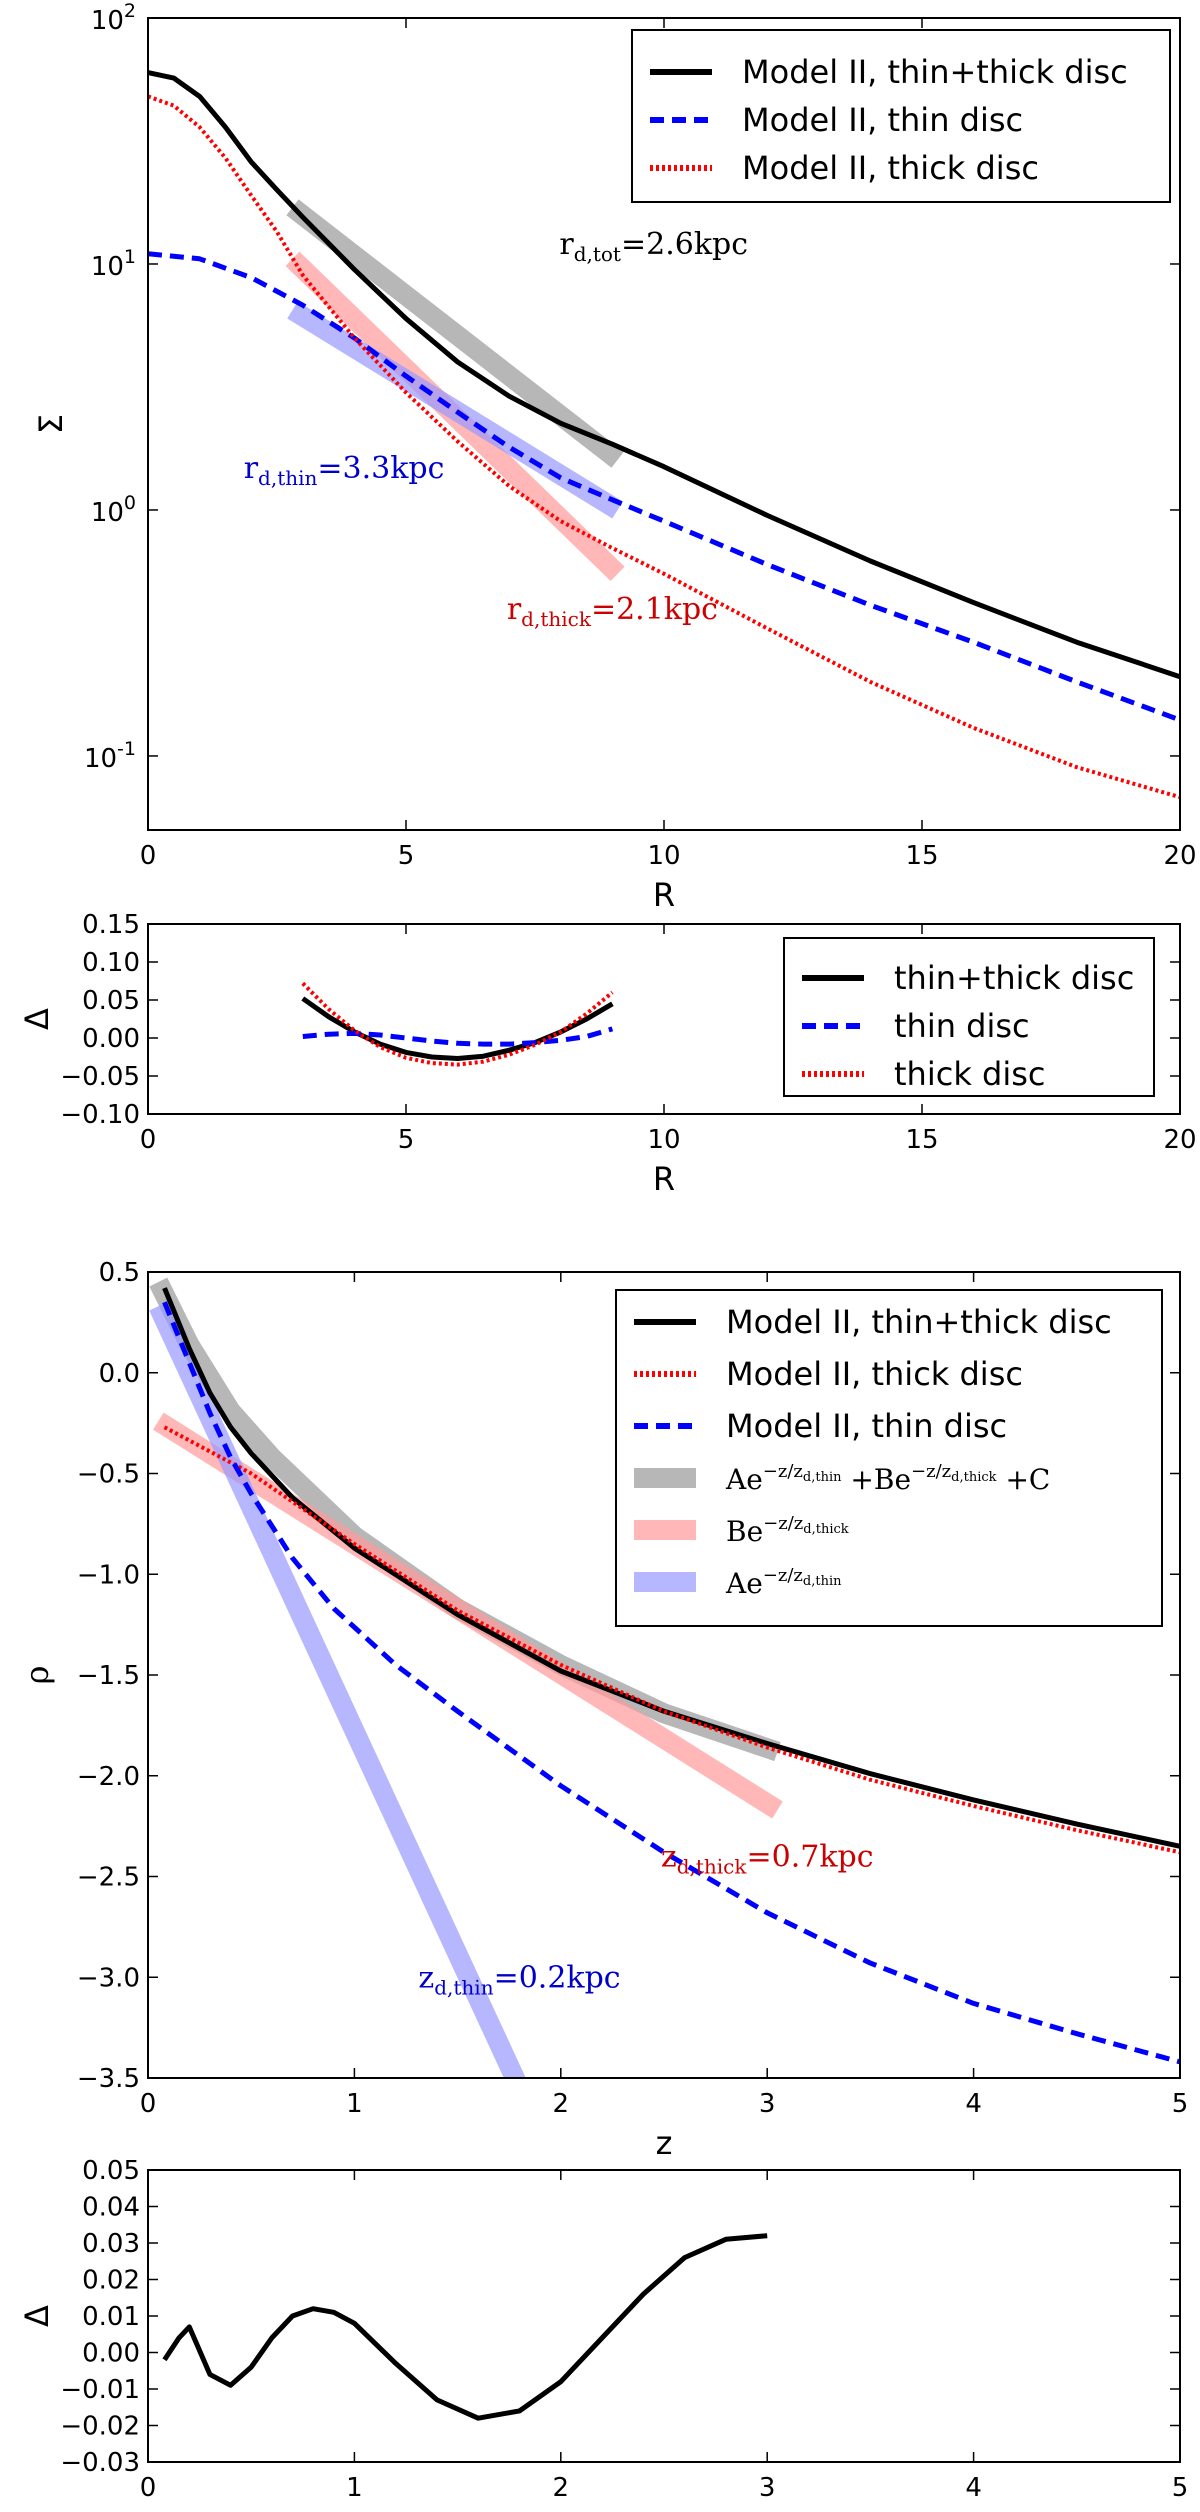  What do you see at coordinates (111, 2317) in the screenshot?
I see `y-tick-label: 0.01` at bounding box center [111, 2317].